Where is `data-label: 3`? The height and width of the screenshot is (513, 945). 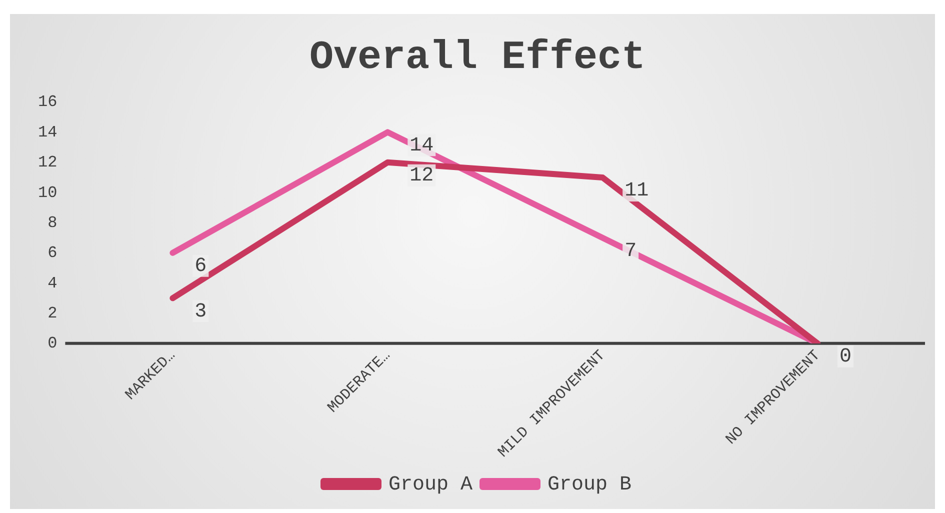
data-label: 3 is located at coordinates (200, 312).